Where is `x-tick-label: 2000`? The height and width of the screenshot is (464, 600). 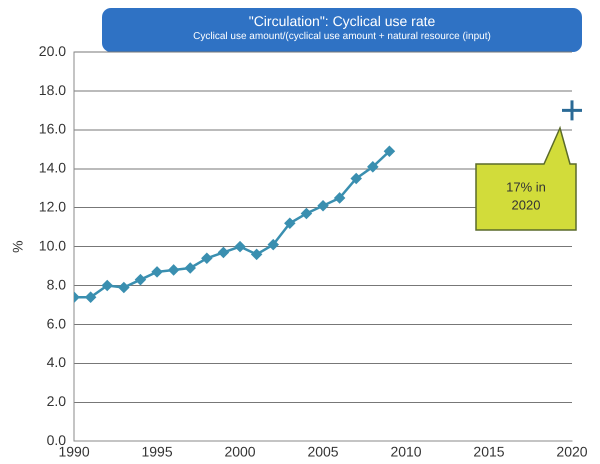
x-tick-label: 2000 is located at coordinates (240, 451).